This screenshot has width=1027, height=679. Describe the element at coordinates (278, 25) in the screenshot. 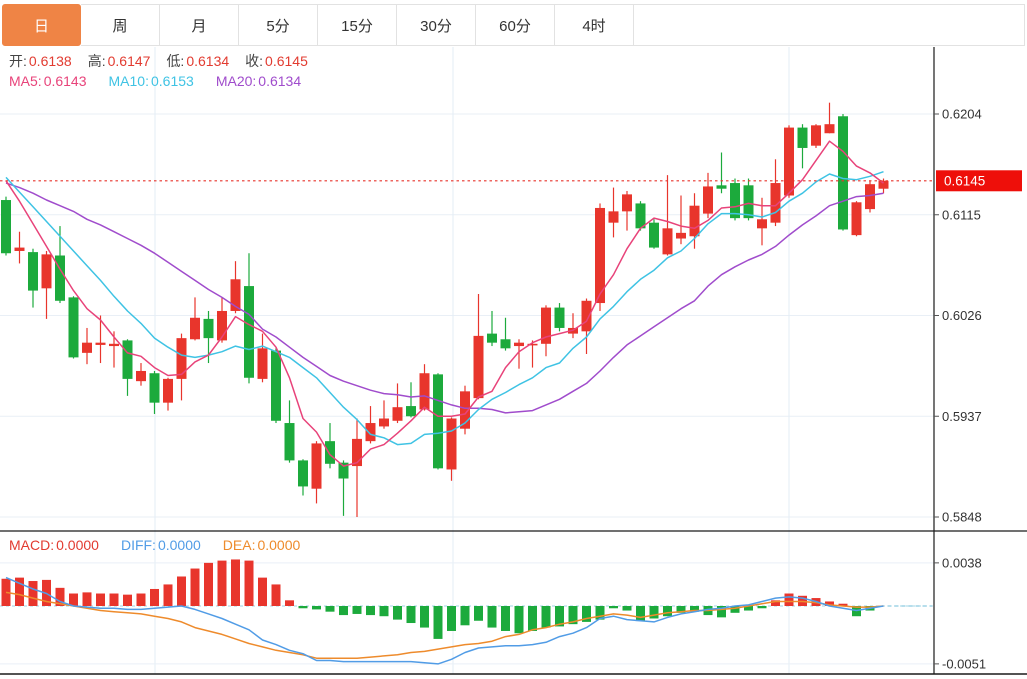

I see `tab-interval-5分: 5分` at that location.